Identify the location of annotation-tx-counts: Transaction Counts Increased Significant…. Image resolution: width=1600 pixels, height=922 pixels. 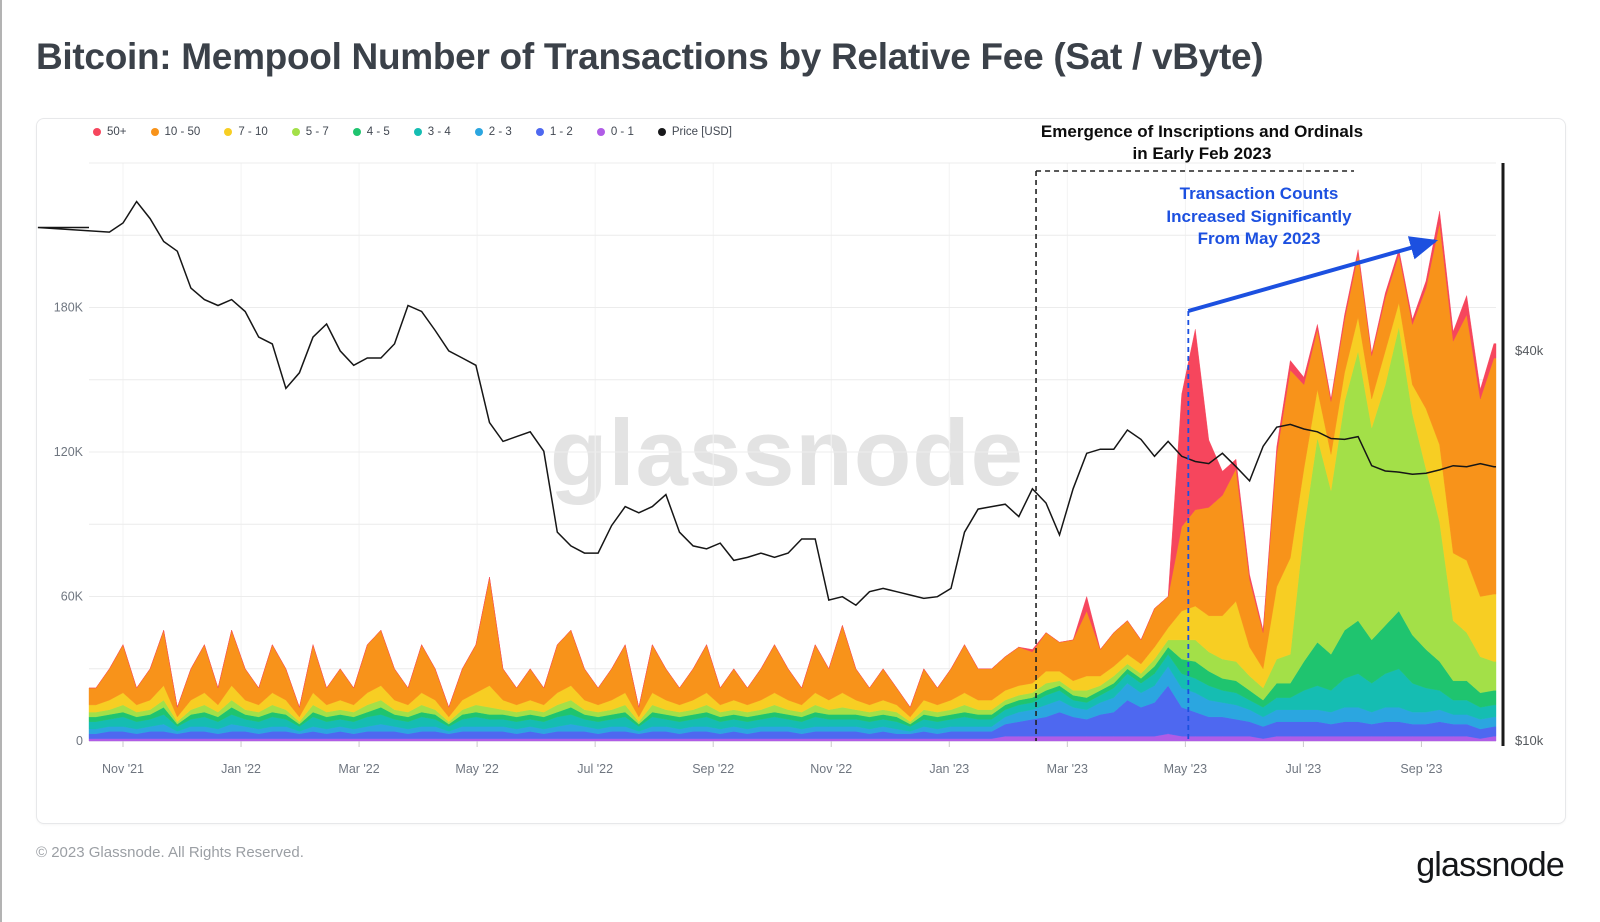
(1259, 217).